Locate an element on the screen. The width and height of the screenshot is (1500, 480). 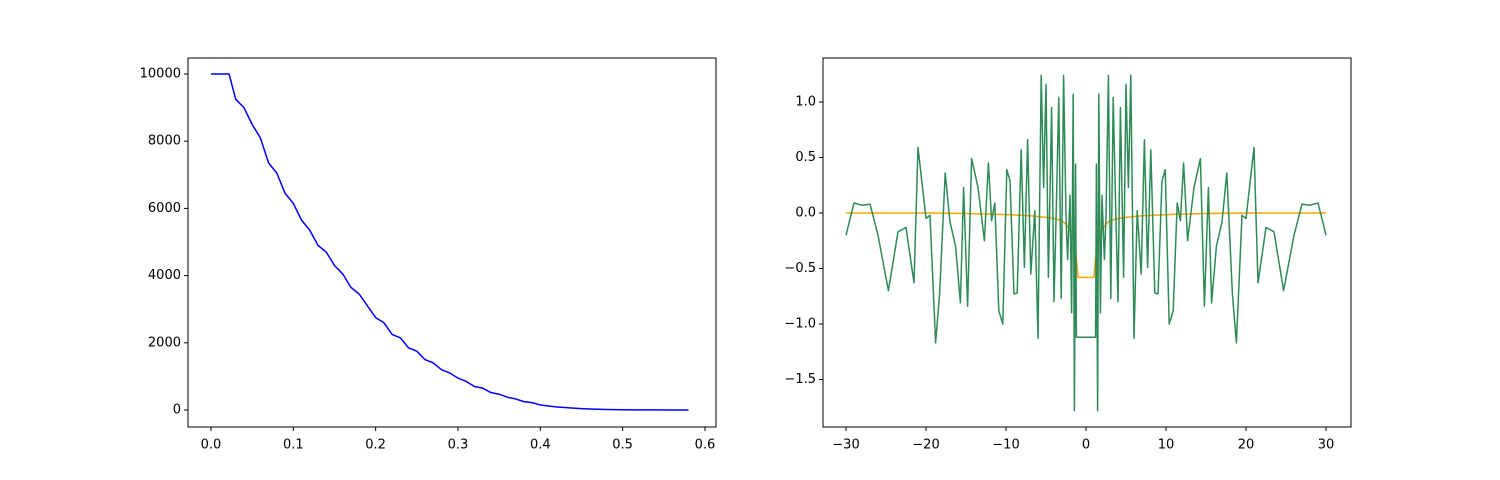
y-tick-label: 0 is located at coordinates (177, 409).